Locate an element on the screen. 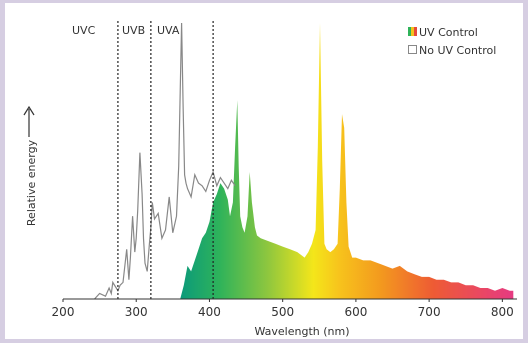  region-label-uva: UVA is located at coordinates (168, 30).